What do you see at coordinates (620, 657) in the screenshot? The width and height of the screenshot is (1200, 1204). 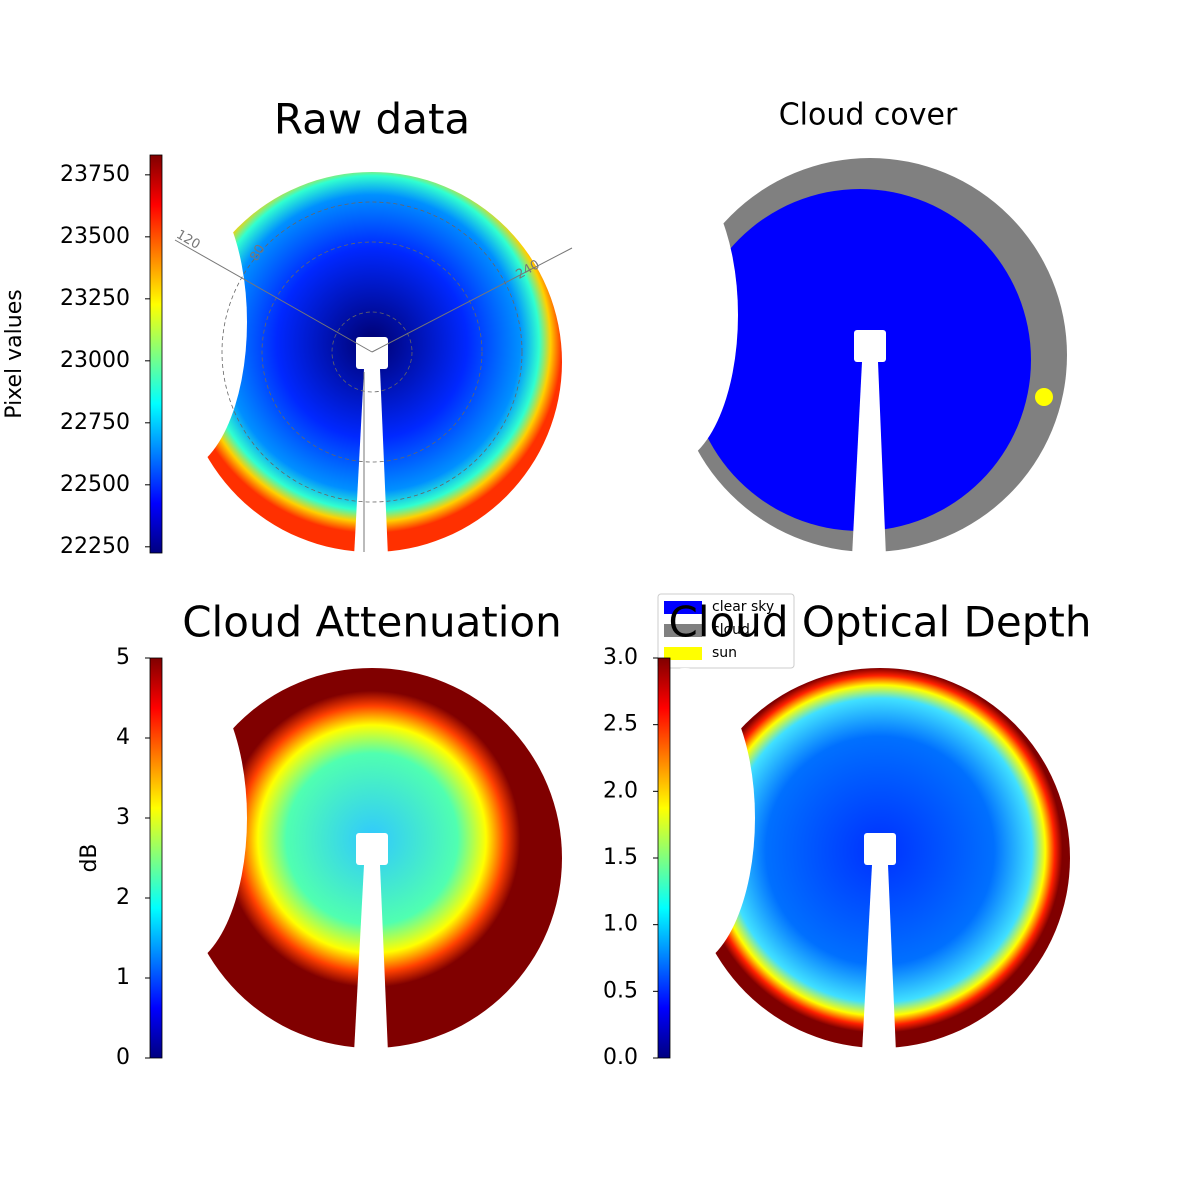 I see `colorbar-tick-label: 3.0` at bounding box center [620, 657].